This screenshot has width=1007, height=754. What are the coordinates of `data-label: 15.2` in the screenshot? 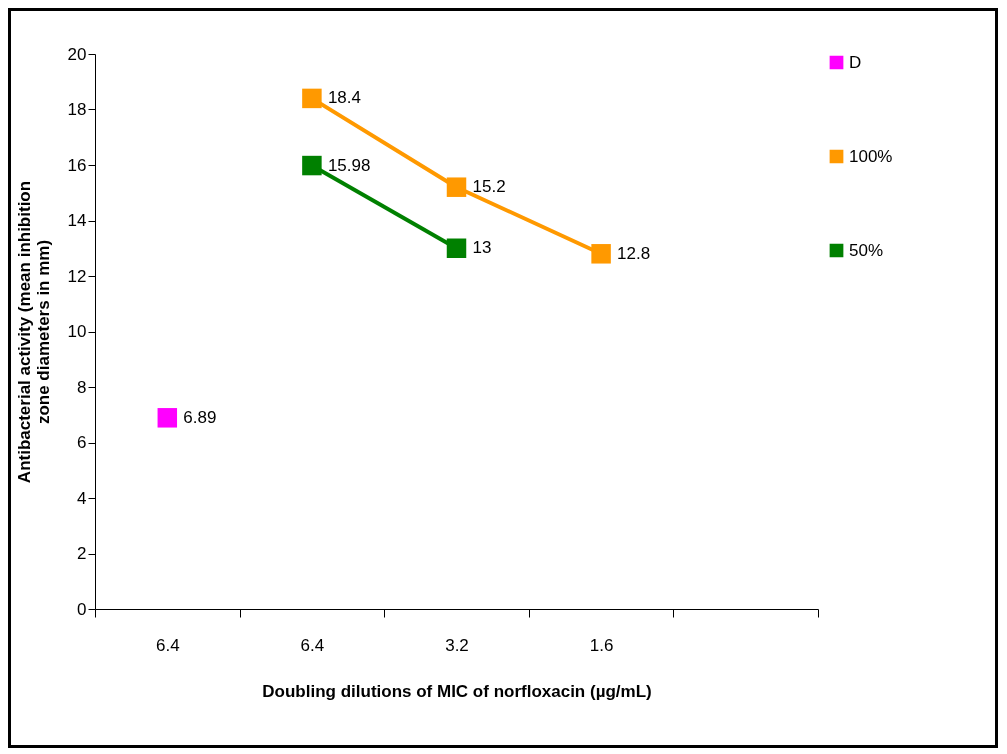 It's located at (489, 187).